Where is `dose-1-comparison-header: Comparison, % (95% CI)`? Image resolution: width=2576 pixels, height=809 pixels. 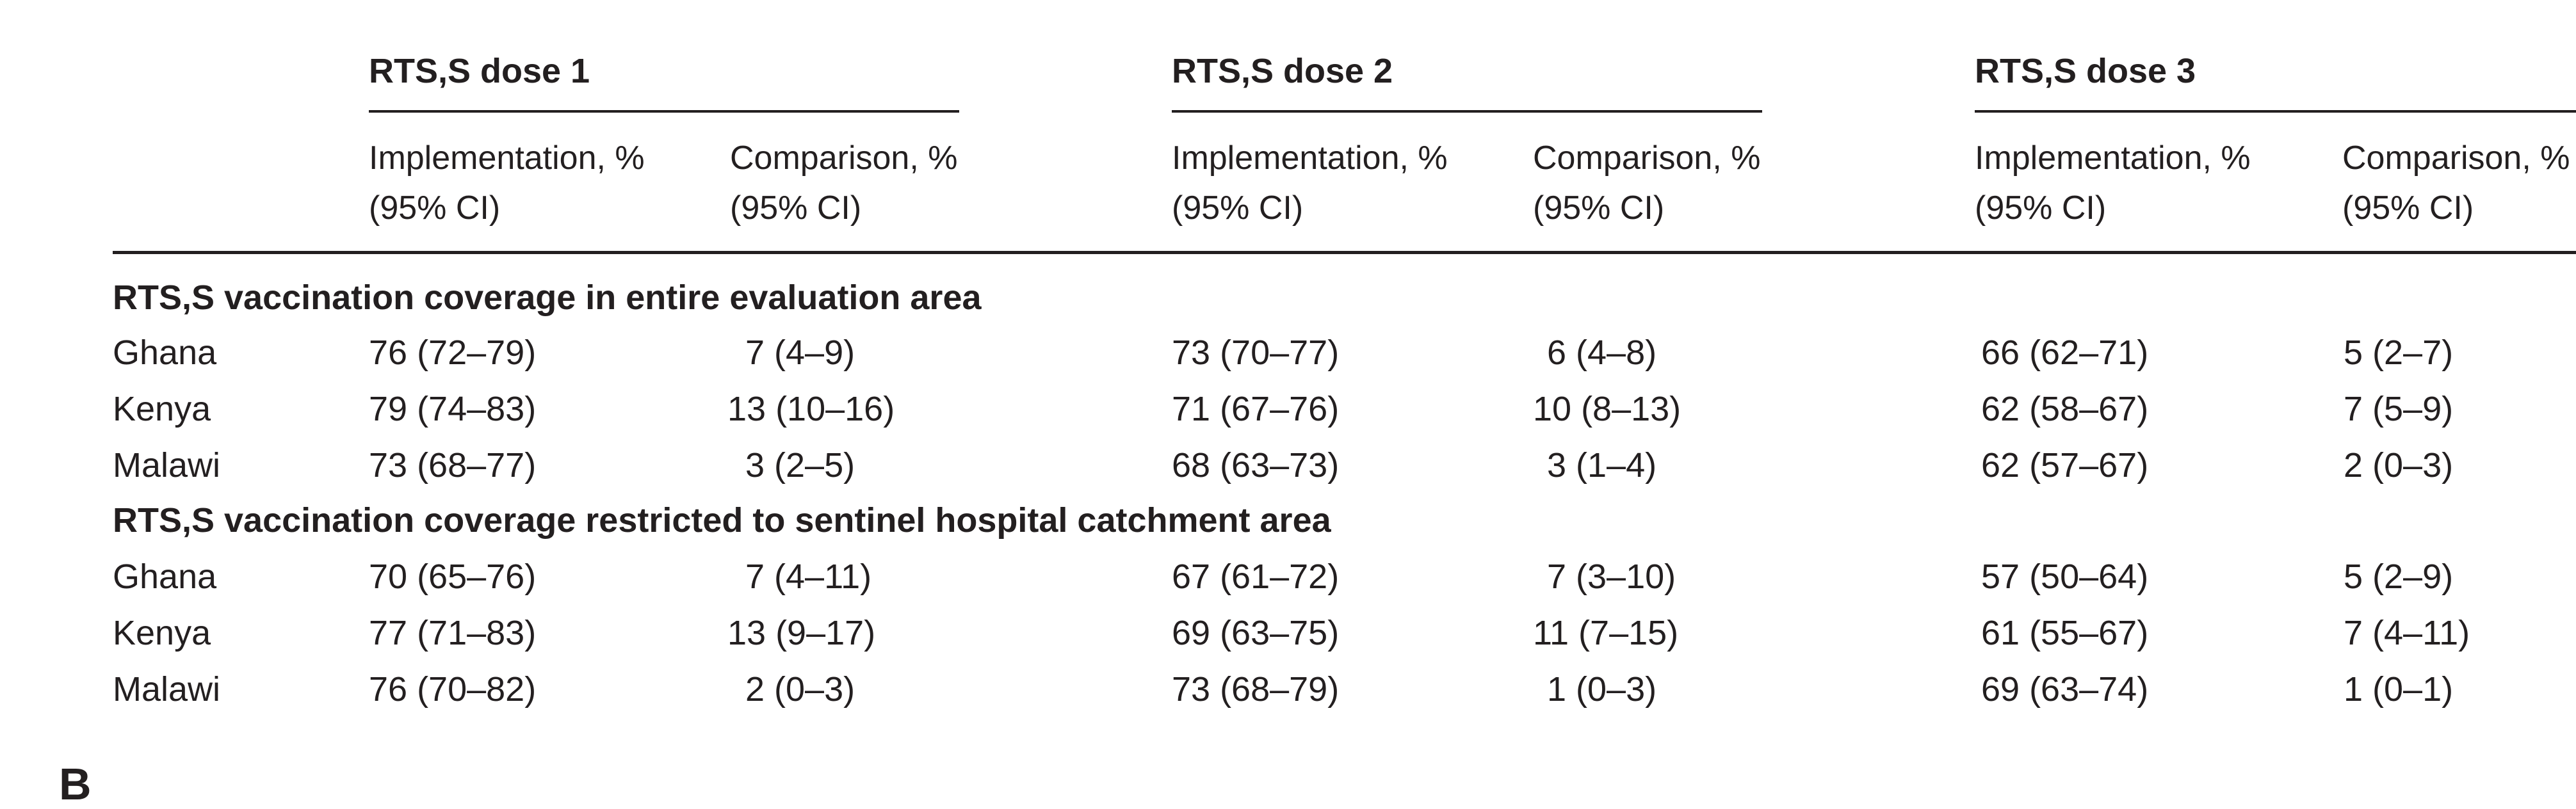 dose-1-comparison-header: Comparison, % (95% CI) is located at coordinates (843, 183).